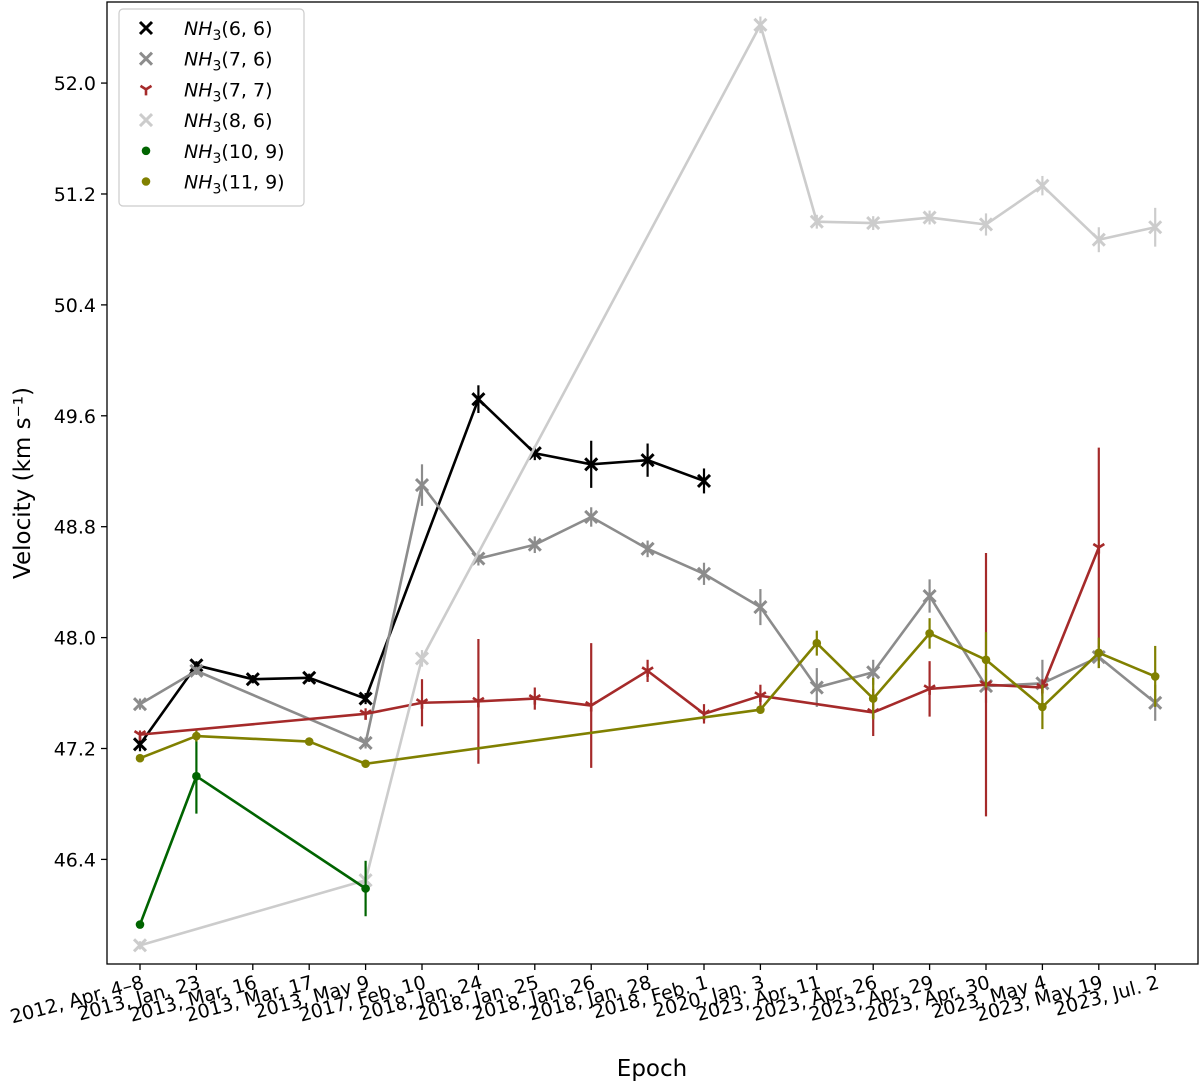 The height and width of the screenshot is (1083, 1200). Describe the element at coordinates (1155, 227) in the screenshot. I see `data-point-NH3(8,6)-10` at that location.